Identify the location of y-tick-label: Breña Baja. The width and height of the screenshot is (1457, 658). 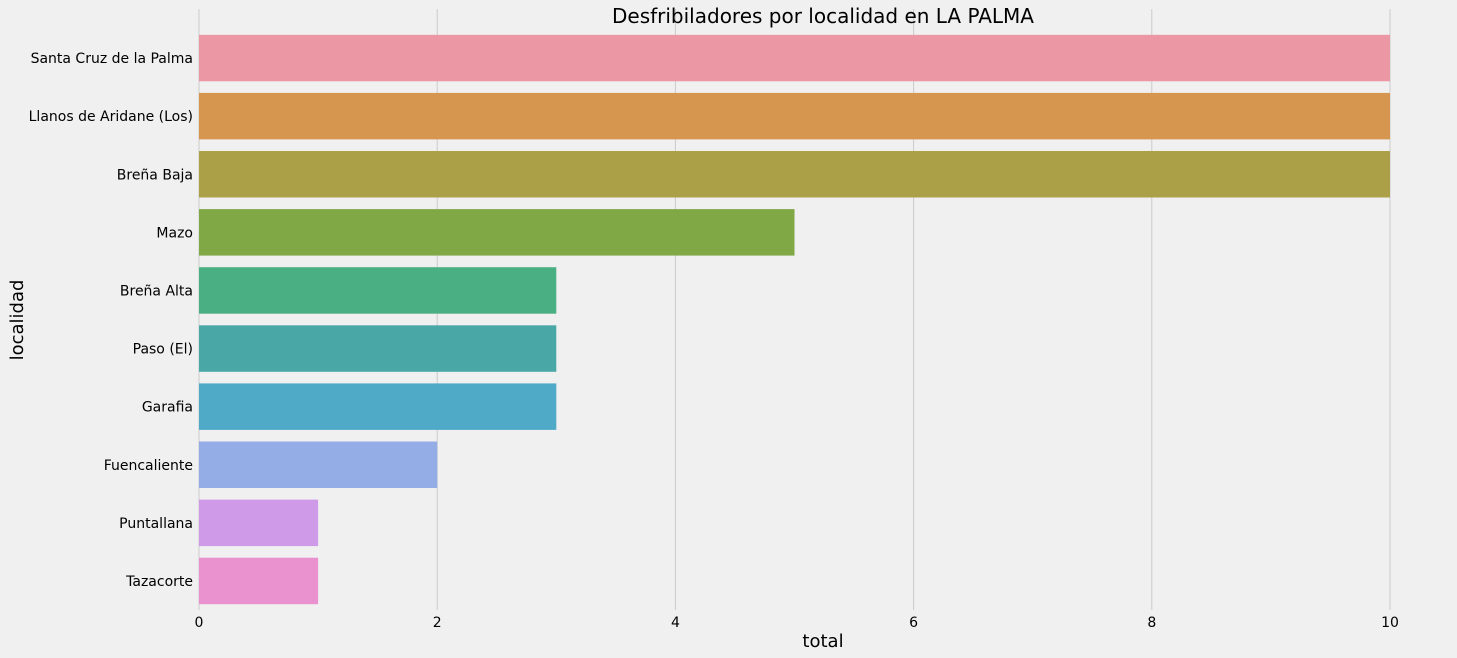
(155, 175).